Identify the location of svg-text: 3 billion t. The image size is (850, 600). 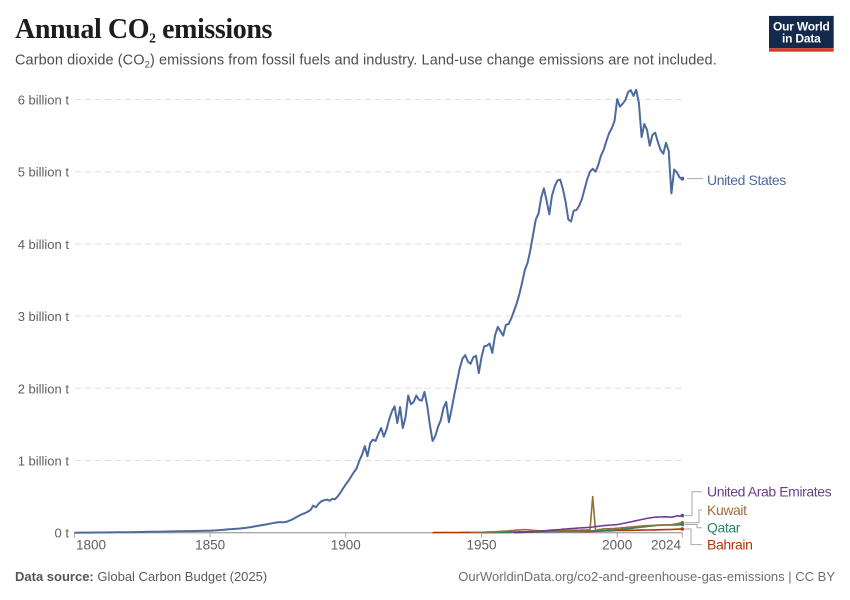
(44, 316).